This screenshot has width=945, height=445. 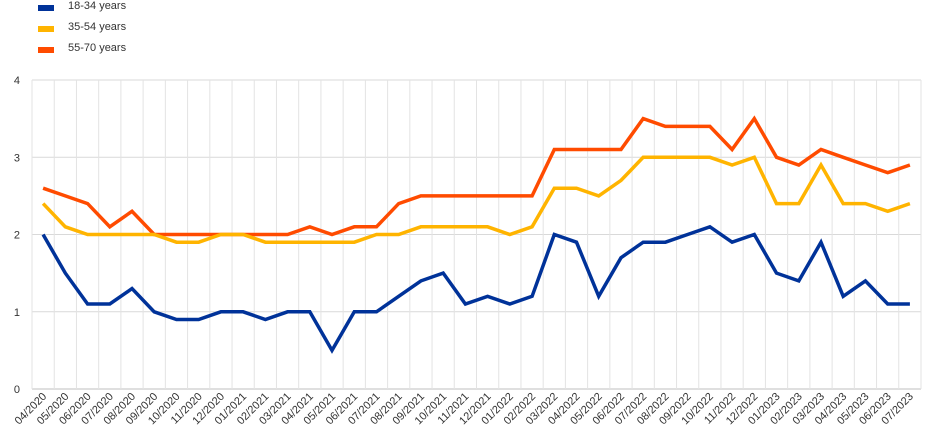 I want to click on y-tick-label: 3, so click(x=17, y=158).